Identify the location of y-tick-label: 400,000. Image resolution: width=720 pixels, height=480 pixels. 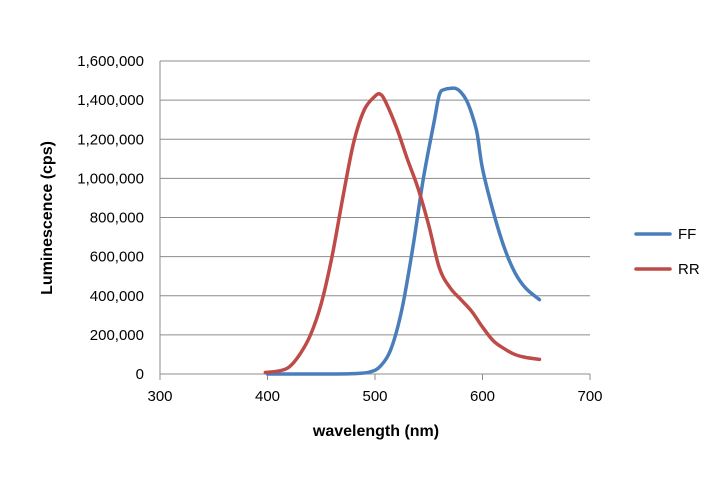
(117, 296).